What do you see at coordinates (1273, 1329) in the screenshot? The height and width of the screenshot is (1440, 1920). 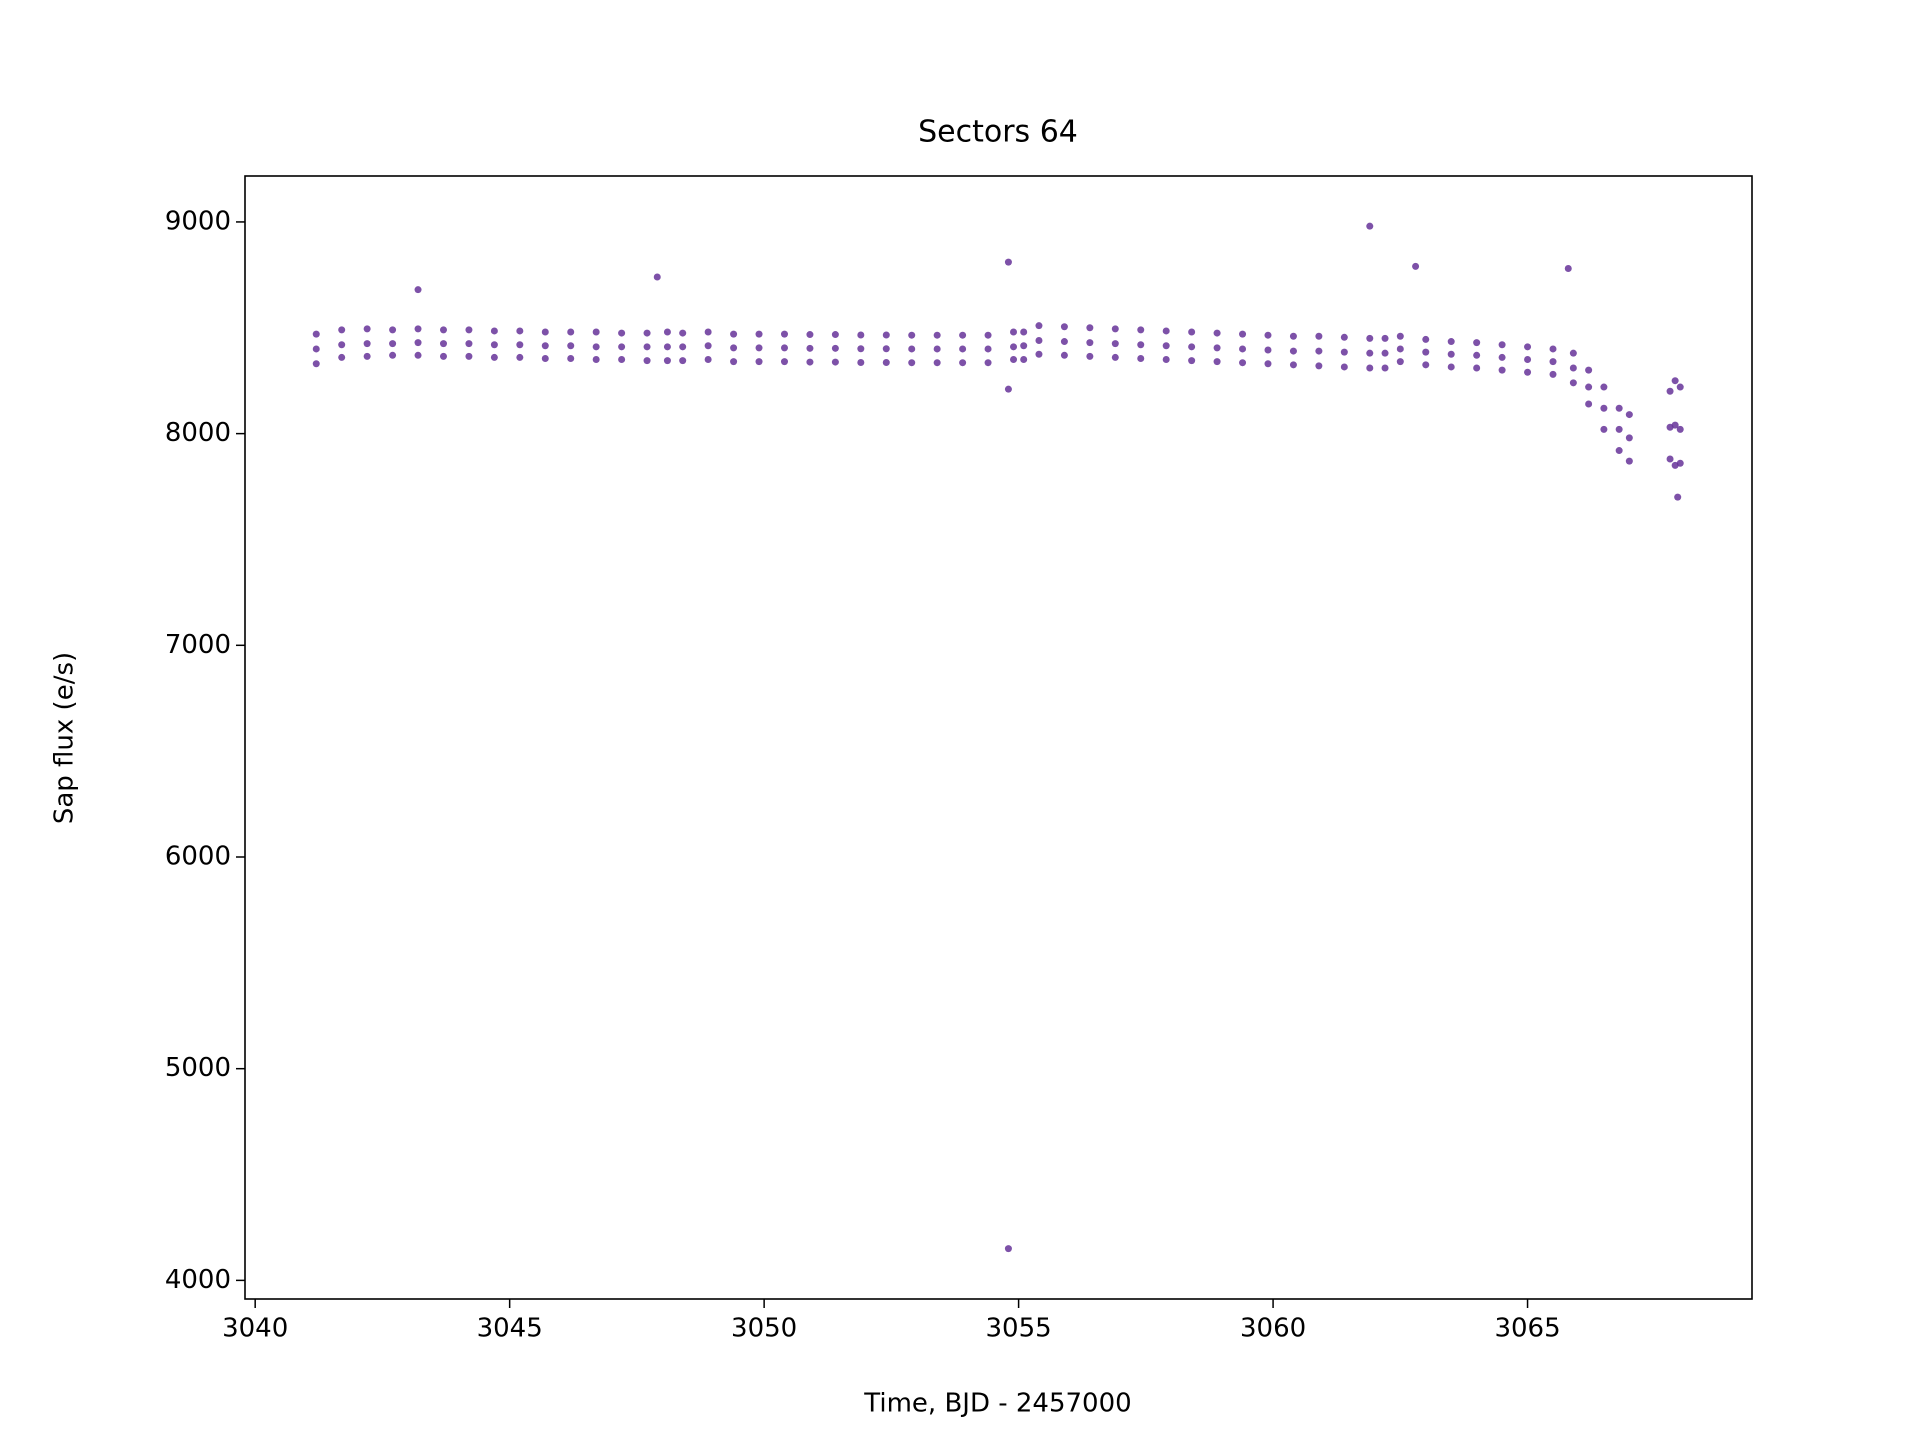 I see `x-tick-label: 3060` at bounding box center [1273, 1329].